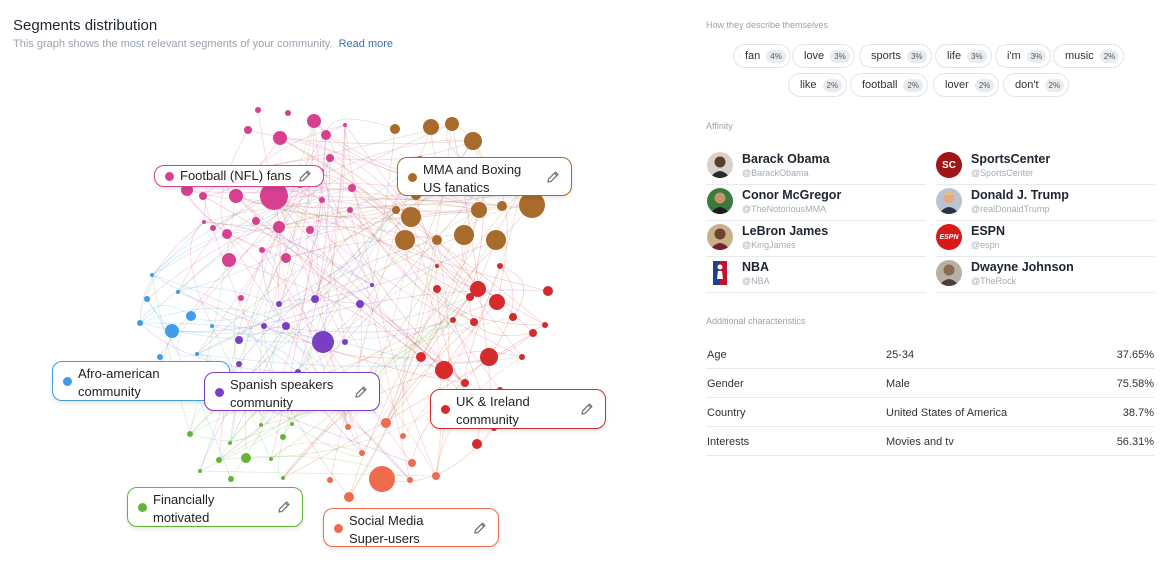 Image resolution: width=1170 pixels, height=573 pixels. Describe the element at coordinates (816, 167) in the screenshot. I see `affinity-item: Barack Obama @BarackObama` at that location.